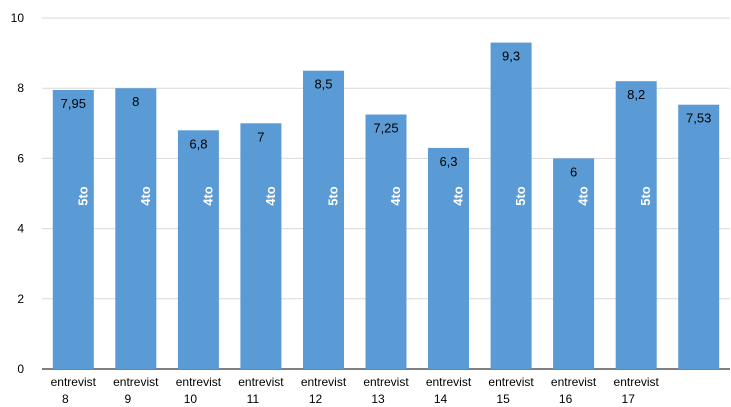 This screenshot has width=731, height=407. What do you see at coordinates (198, 143) in the screenshot?
I see `data-label: 6,8` at bounding box center [198, 143].